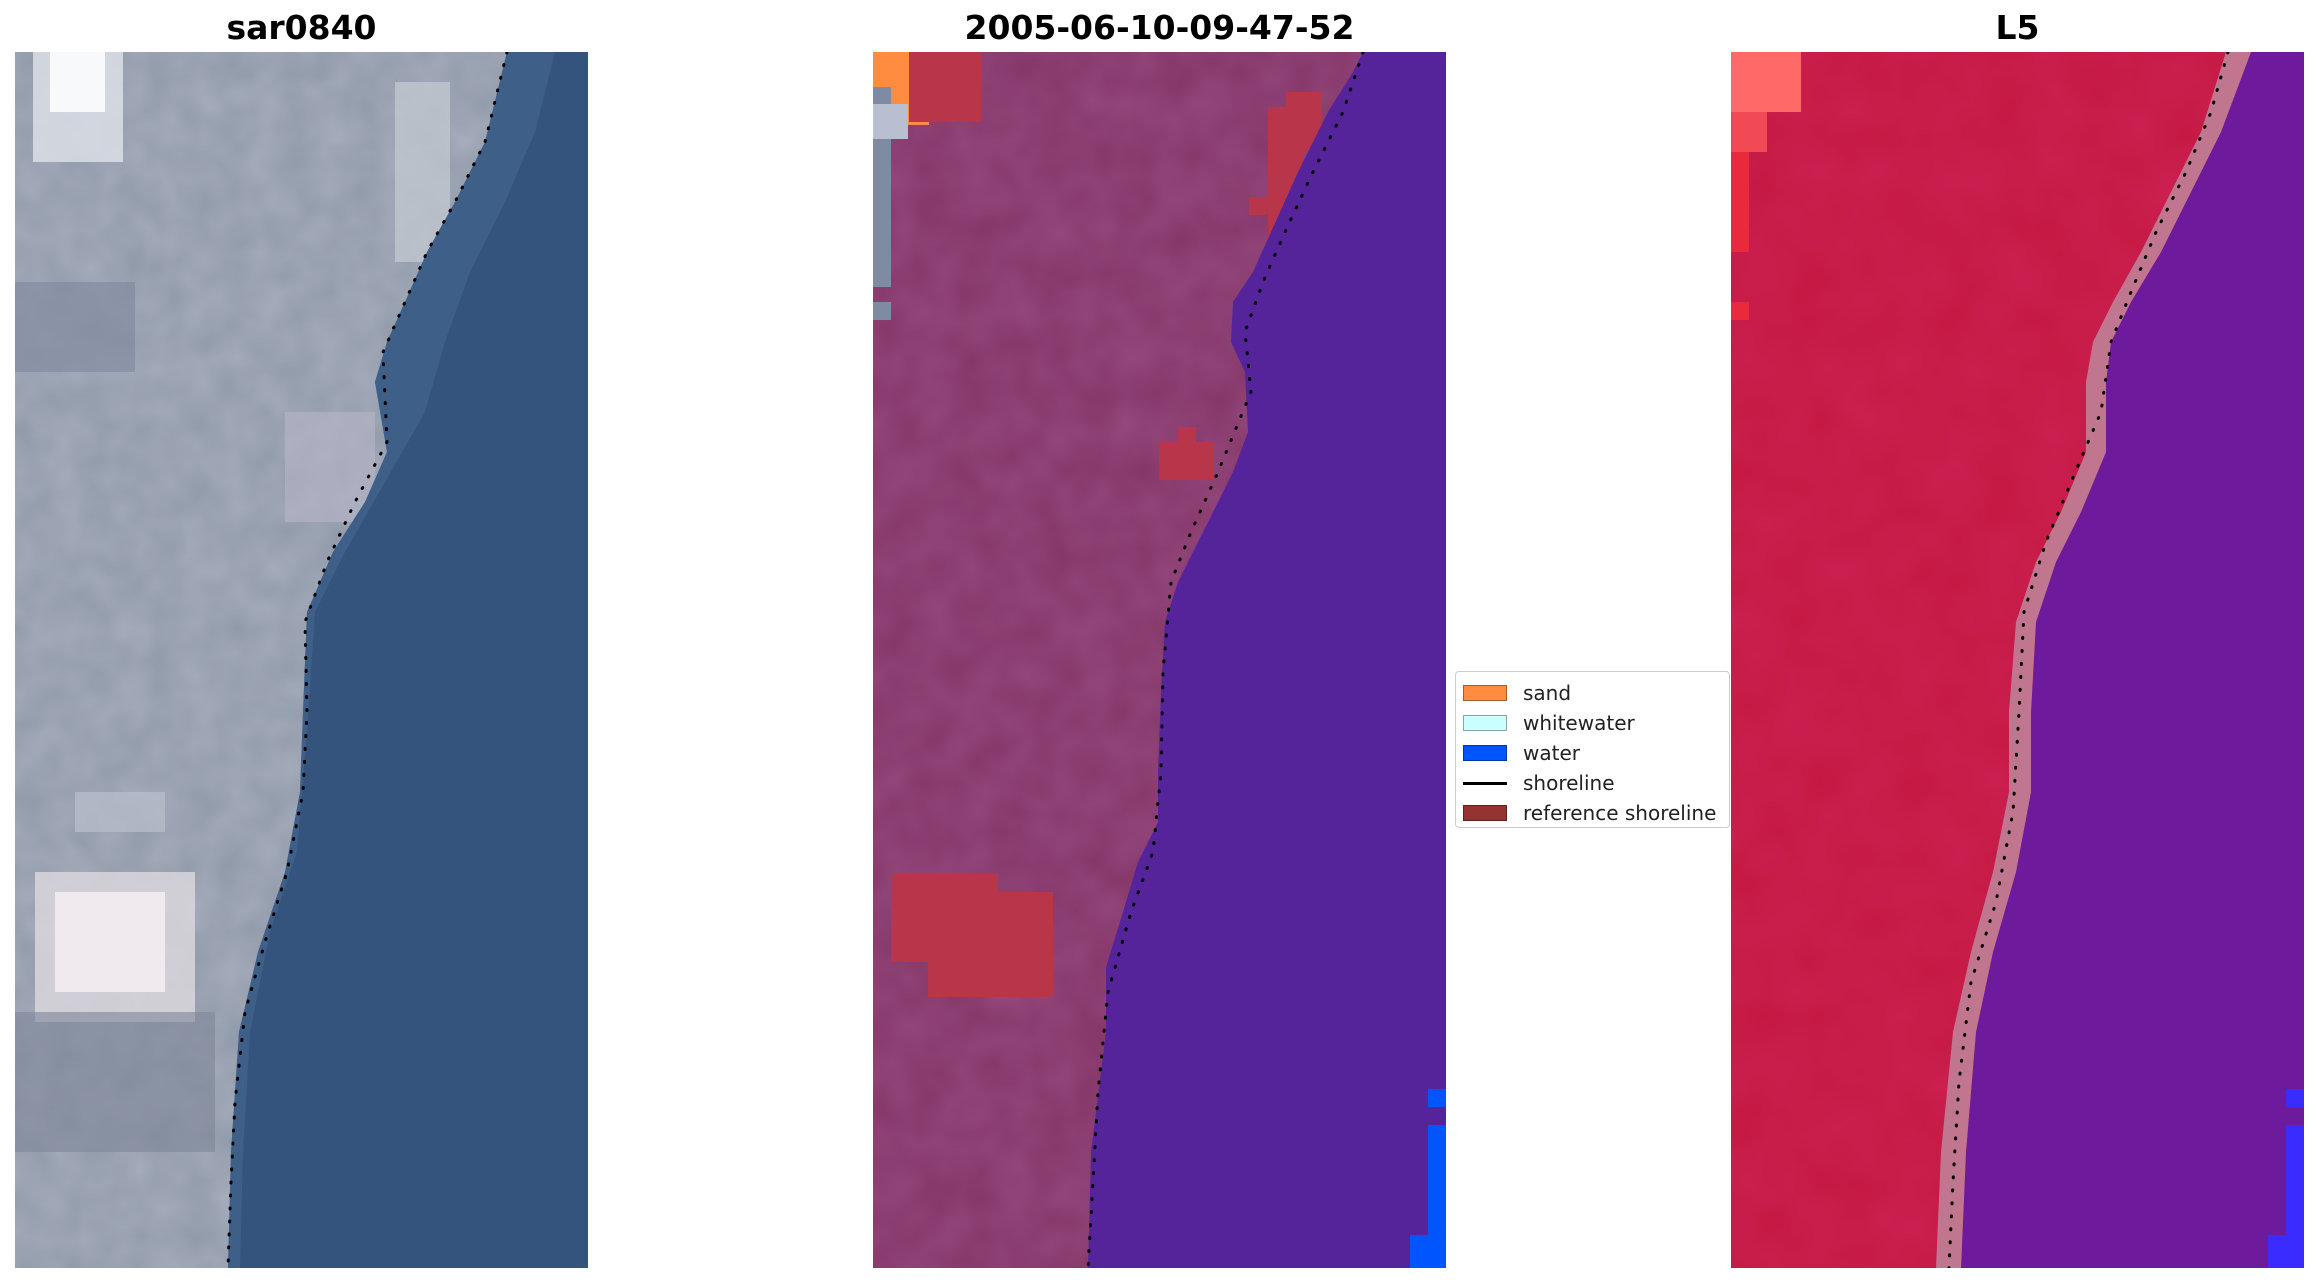  What do you see at coordinates (301, 27) in the screenshot?
I see `title-left: sar0840` at bounding box center [301, 27].